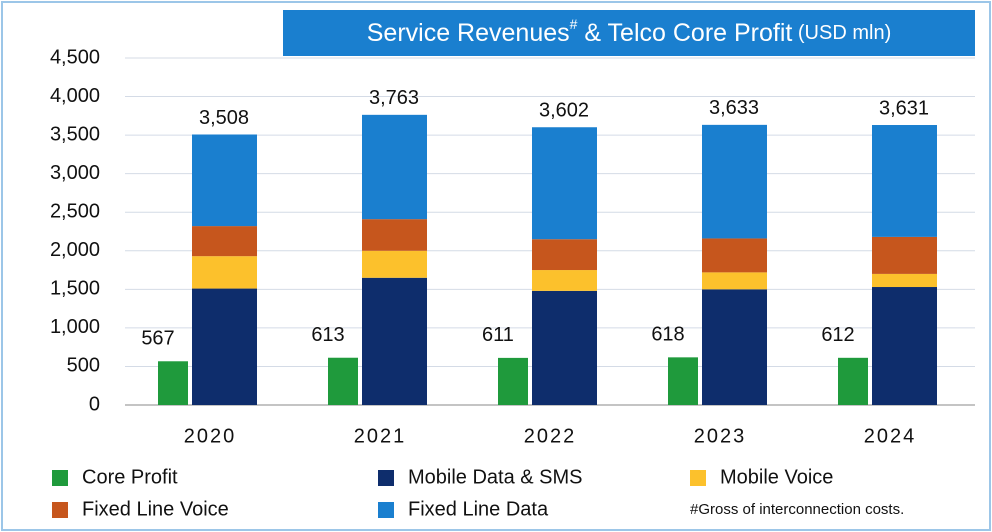 The height and width of the screenshot is (532, 992). I want to click on y-tick-label: 3,500, so click(75, 134).